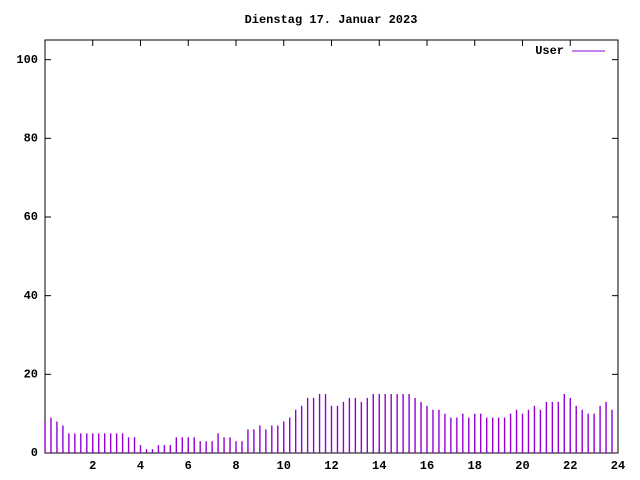 This screenshot has height=480, width=640. Describe the element at coordinates (31, 217) in the screenshot. I see `y-tick-label: 60` at that location.